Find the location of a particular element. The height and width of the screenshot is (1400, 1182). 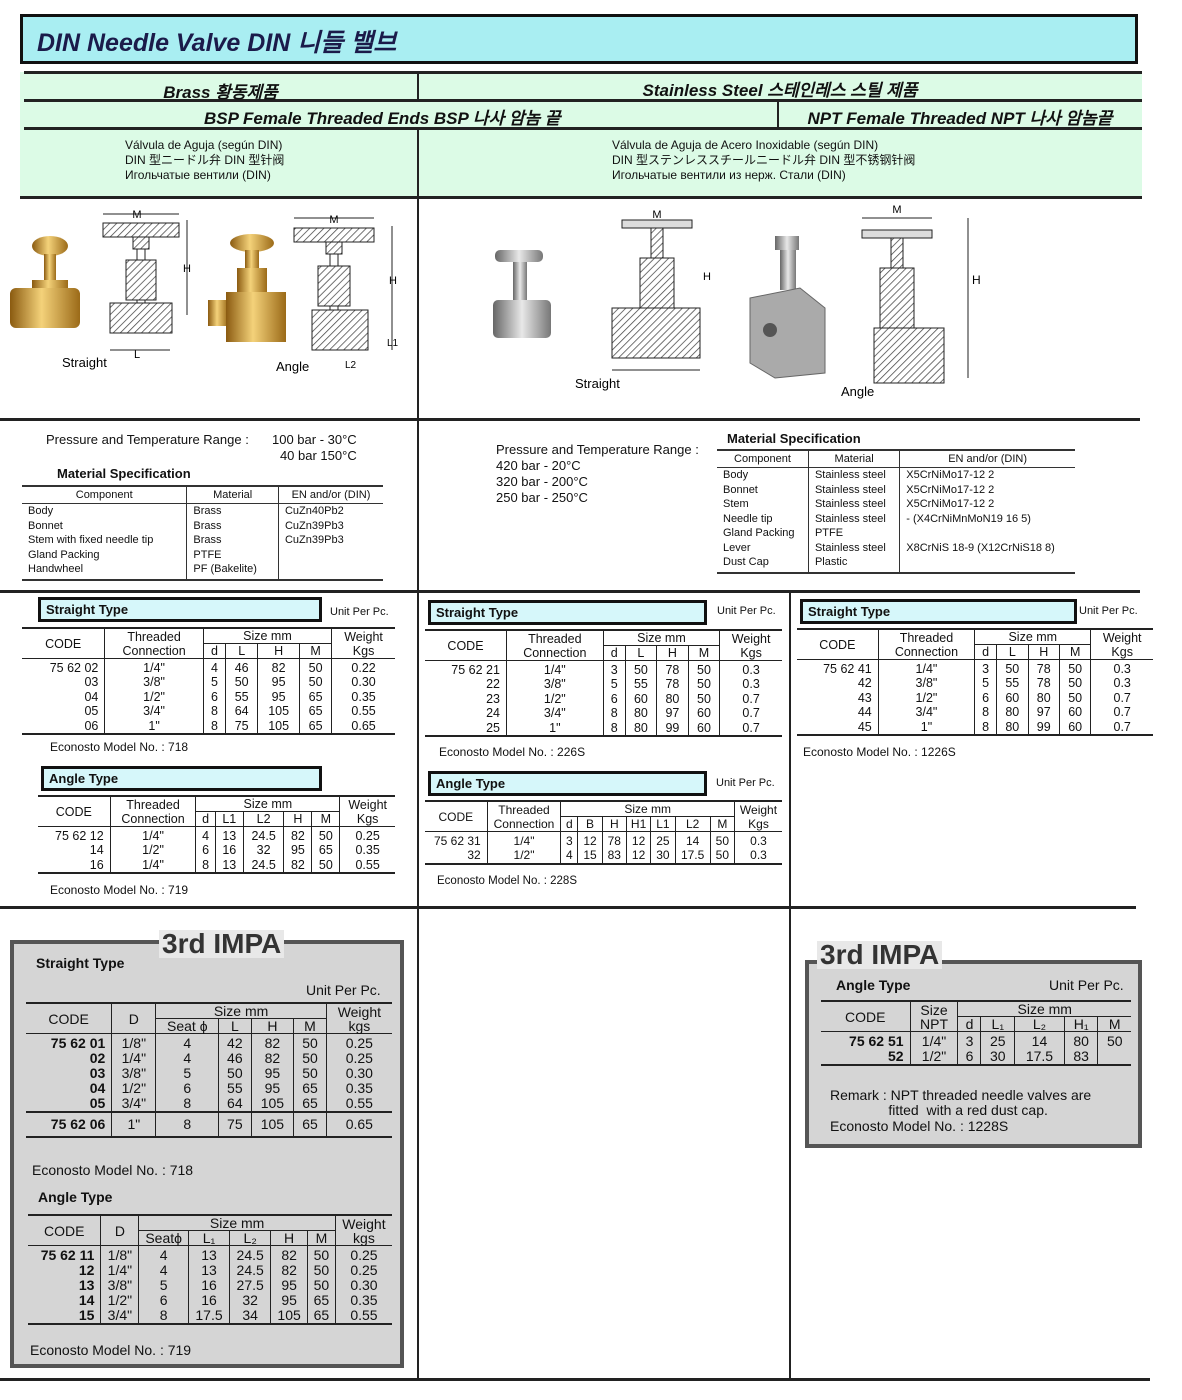

en-din: - (X4CrNiMnMoN19 16 5) is located at coordinates (968, 518).